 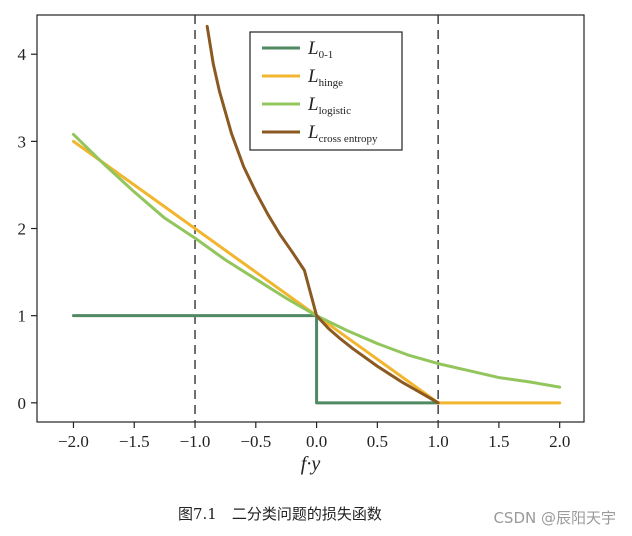 I want to click on legend-entry: L0-1, so click(x=320, y=49).